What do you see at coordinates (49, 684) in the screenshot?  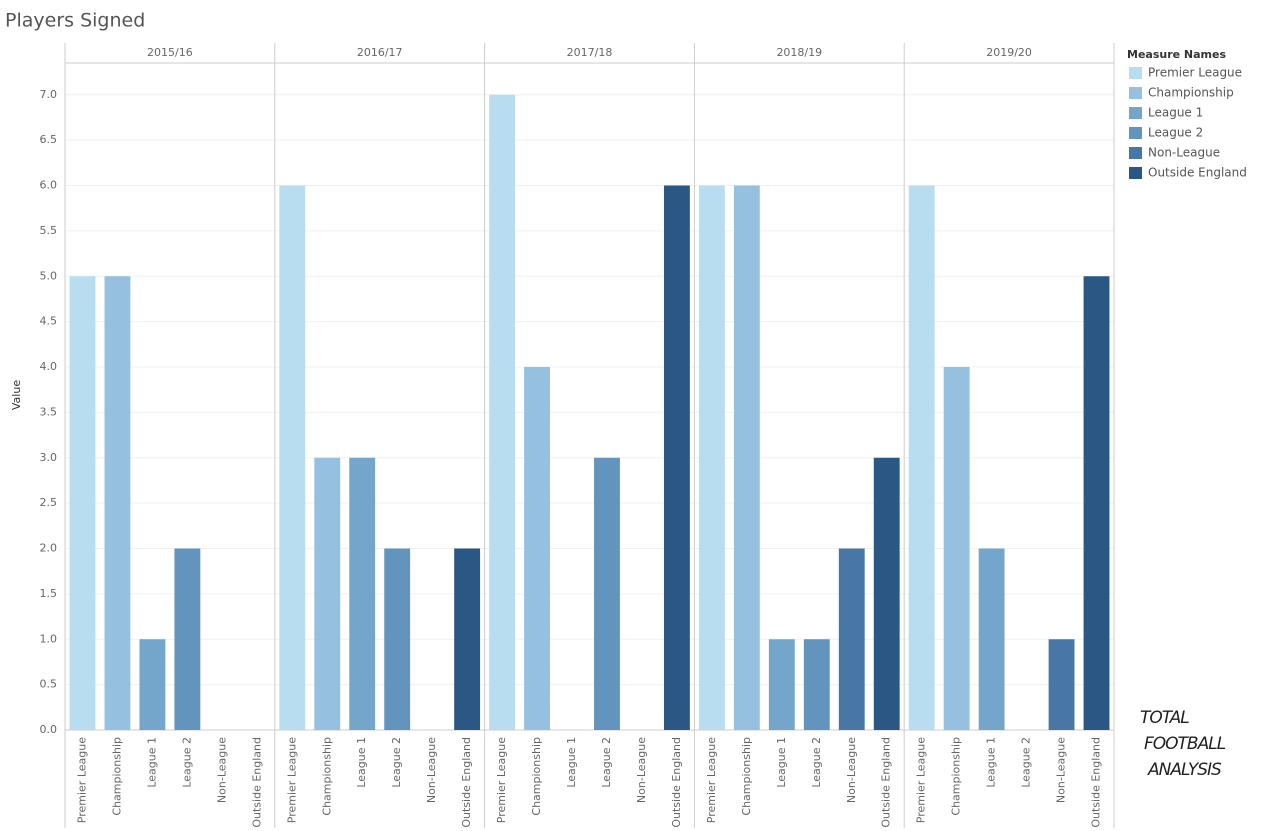 I see `y-tick-label: 0.5` at bounding box center [49, 684].